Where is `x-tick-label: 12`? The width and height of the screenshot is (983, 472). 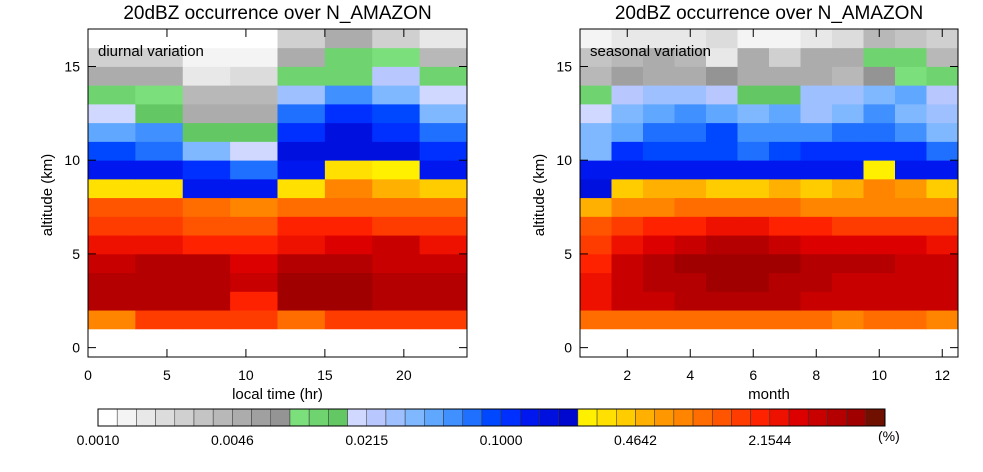 x-tick-label: 12 is located at coordinates (942, 375).